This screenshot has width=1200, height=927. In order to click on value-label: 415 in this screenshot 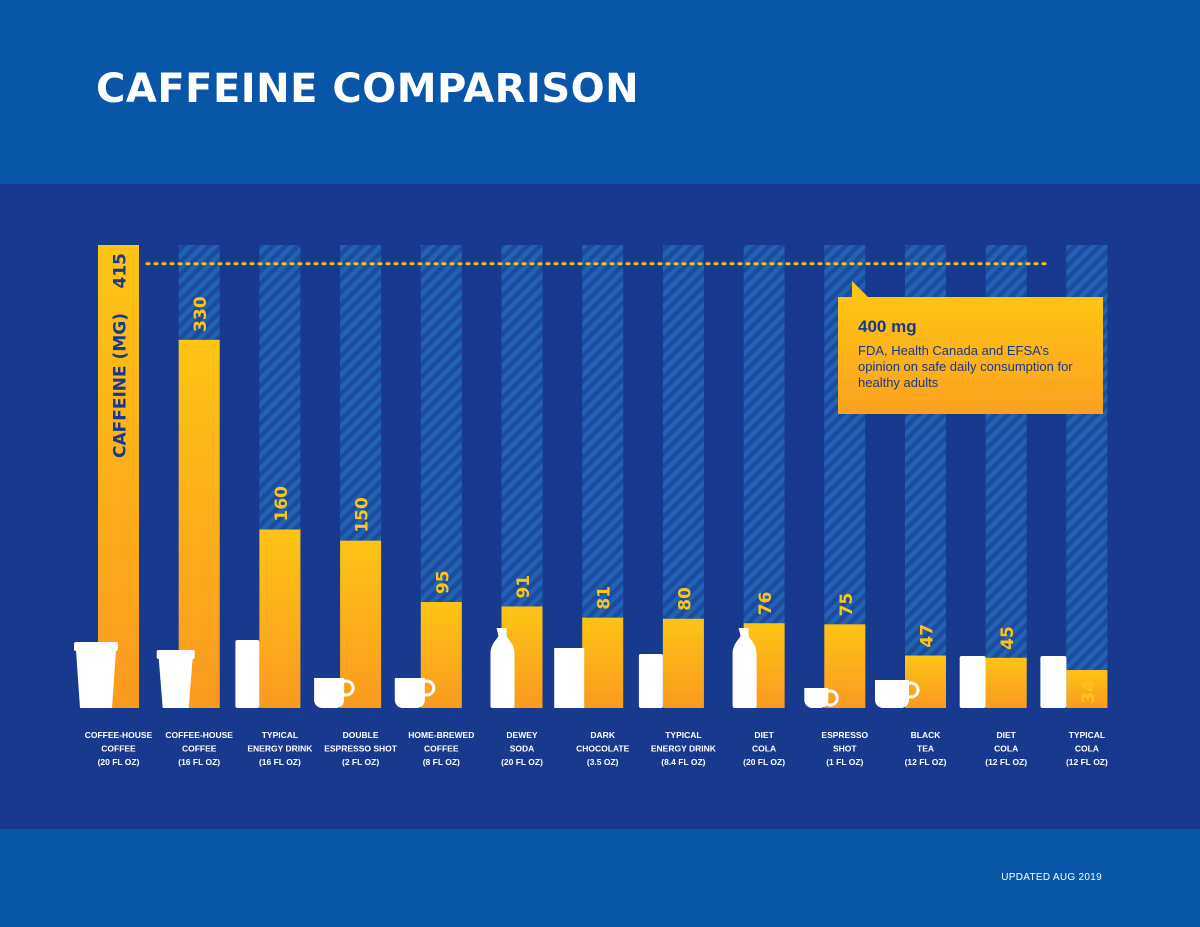, I will do `click(121, 271)`.